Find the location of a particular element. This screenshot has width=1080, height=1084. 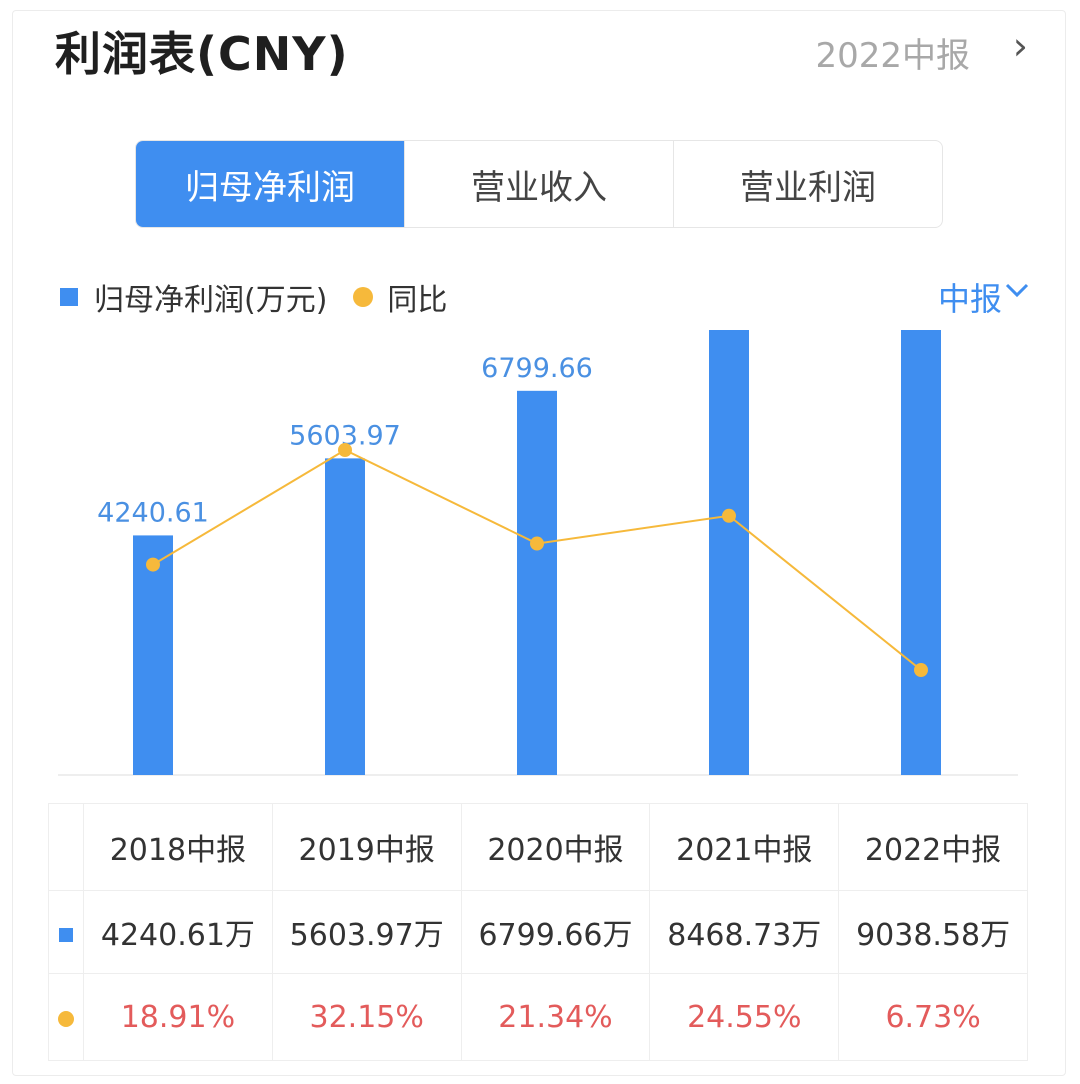

chevron-right-icon: › is located at coordinates (1020, 46).